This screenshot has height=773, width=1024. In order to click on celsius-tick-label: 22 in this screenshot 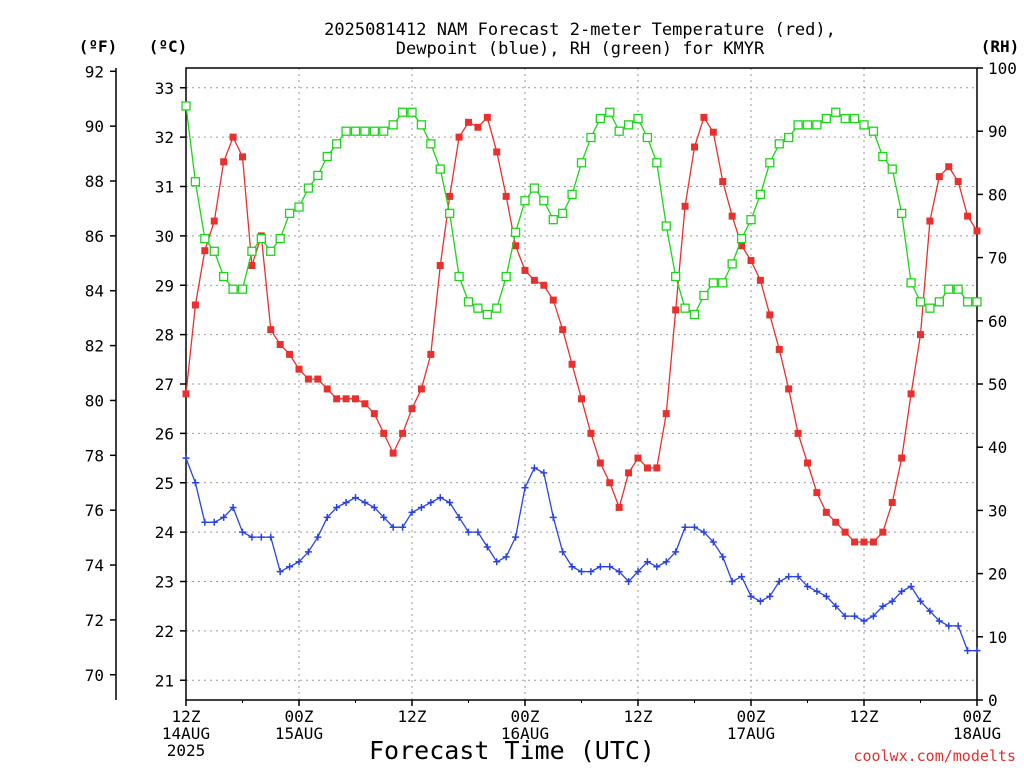, I will do `click(164, 631)`.